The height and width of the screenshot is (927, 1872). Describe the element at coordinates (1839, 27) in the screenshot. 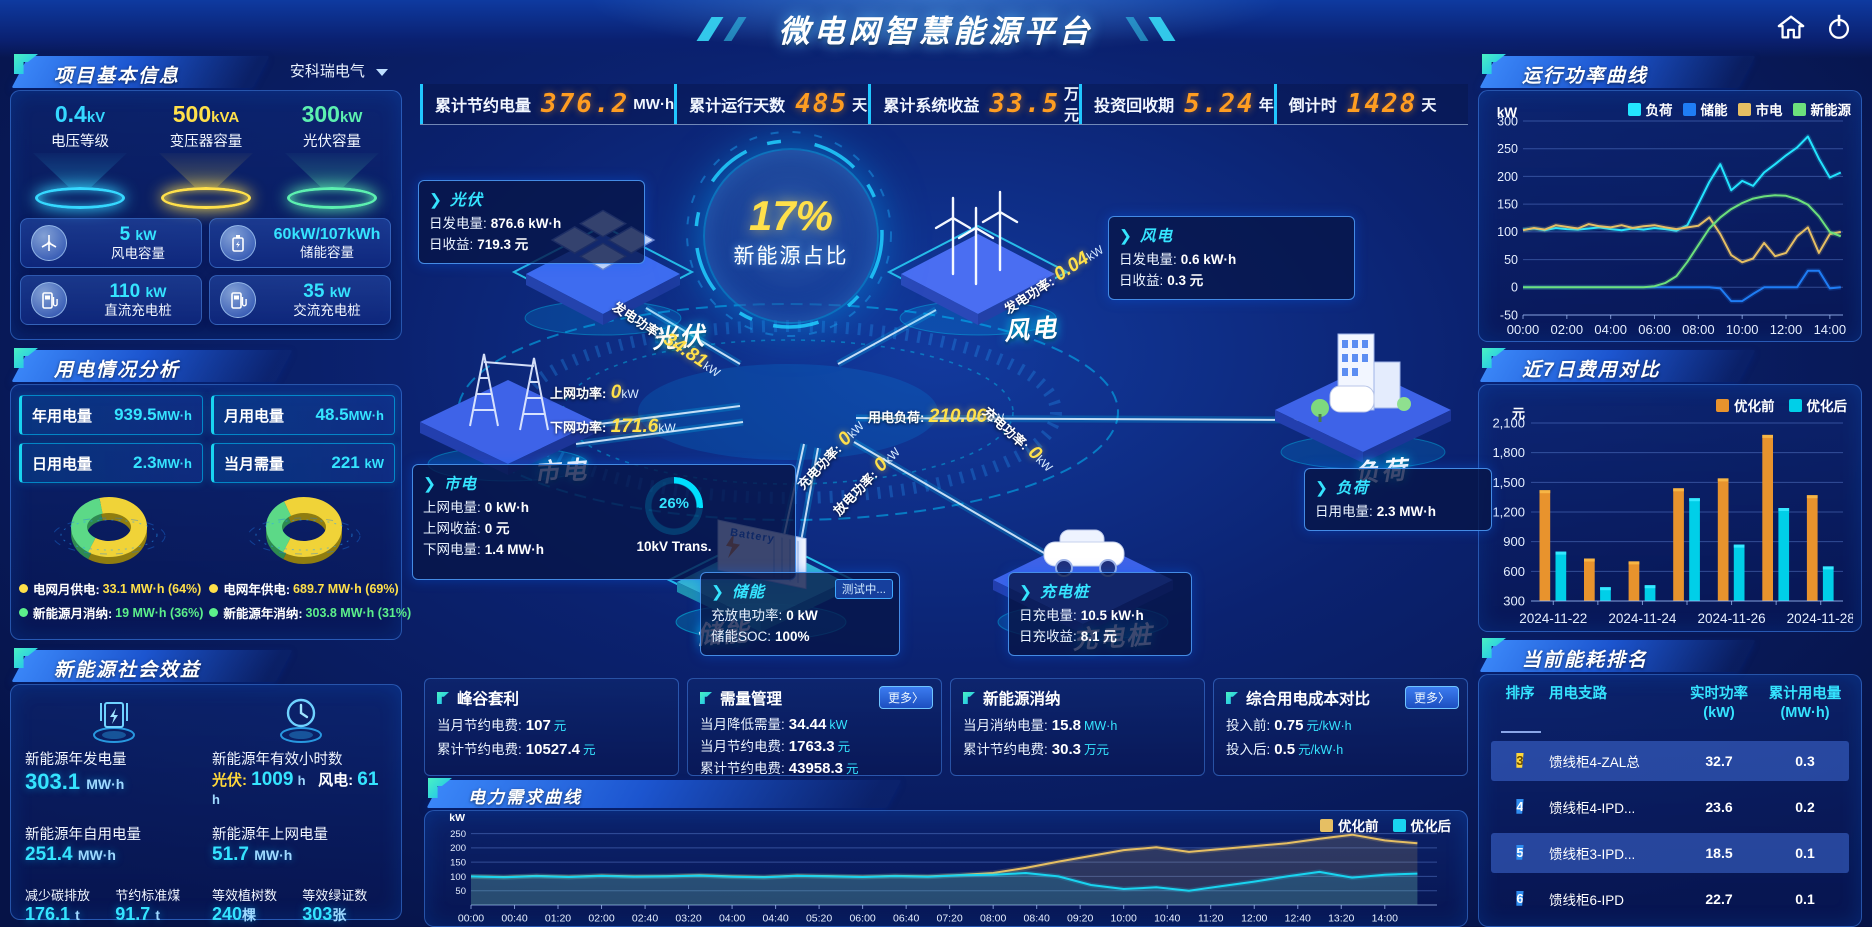

I see `power-icon` at that location.